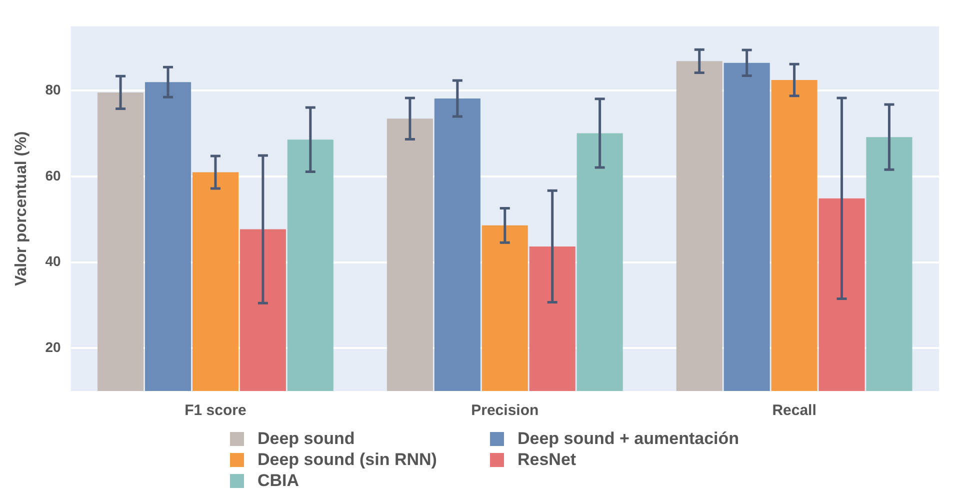 The image size is (959, 499). I want to click on y-tick-label: 40, so click(53, 261).